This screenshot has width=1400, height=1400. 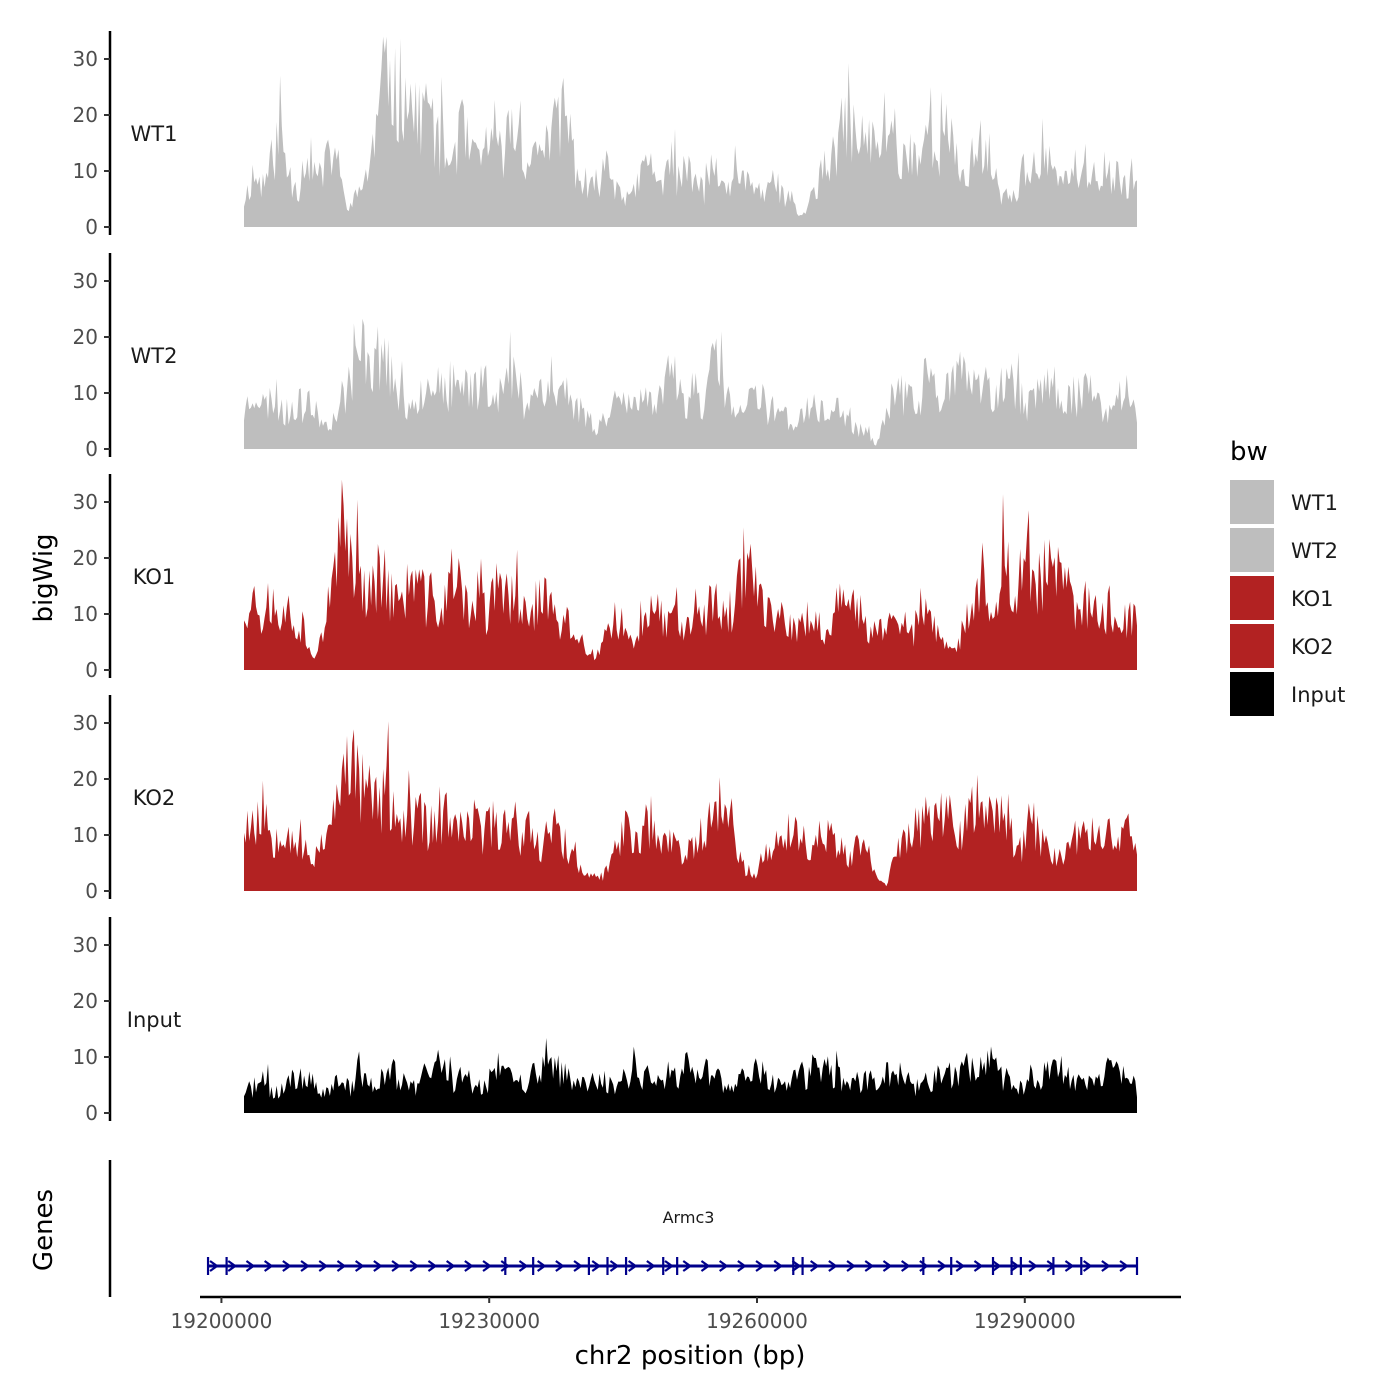 What do you see at coordinates (489, 1321) in the screenshot?
I see `x-tick-label: 19230000` at bounding box center [489, 1321].